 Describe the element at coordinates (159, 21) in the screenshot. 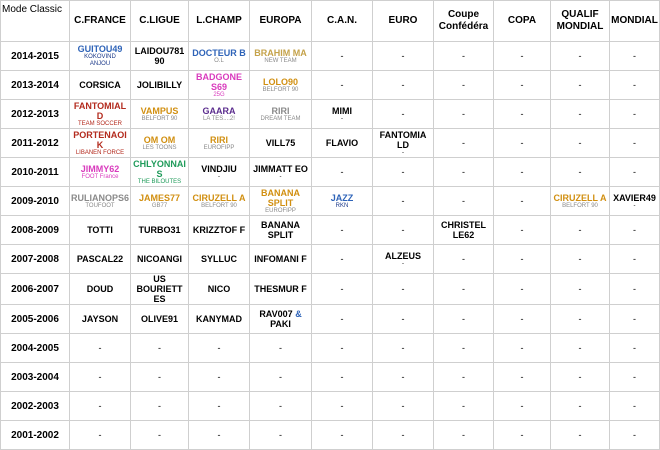

I see `column-header: C.LIGUE` at that location.